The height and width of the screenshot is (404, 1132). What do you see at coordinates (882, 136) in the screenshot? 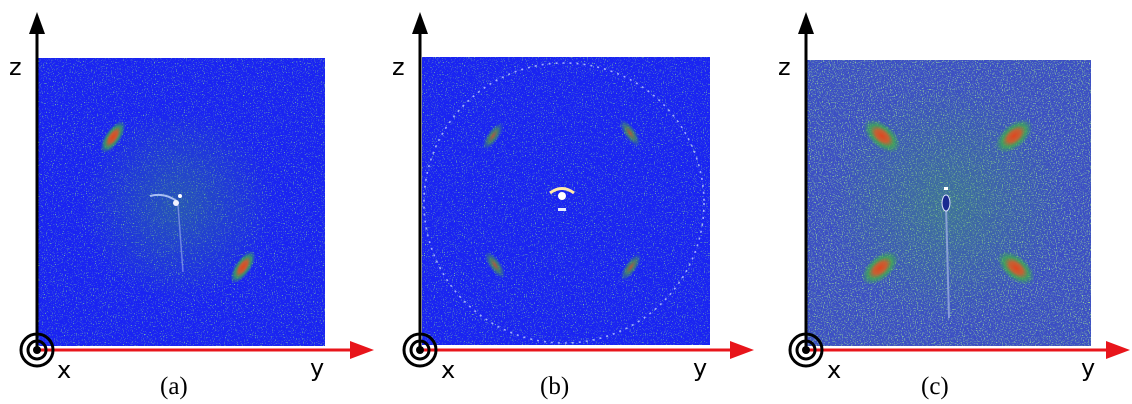
I see `peak-c-upper-left` at bounding box center [882, 136].